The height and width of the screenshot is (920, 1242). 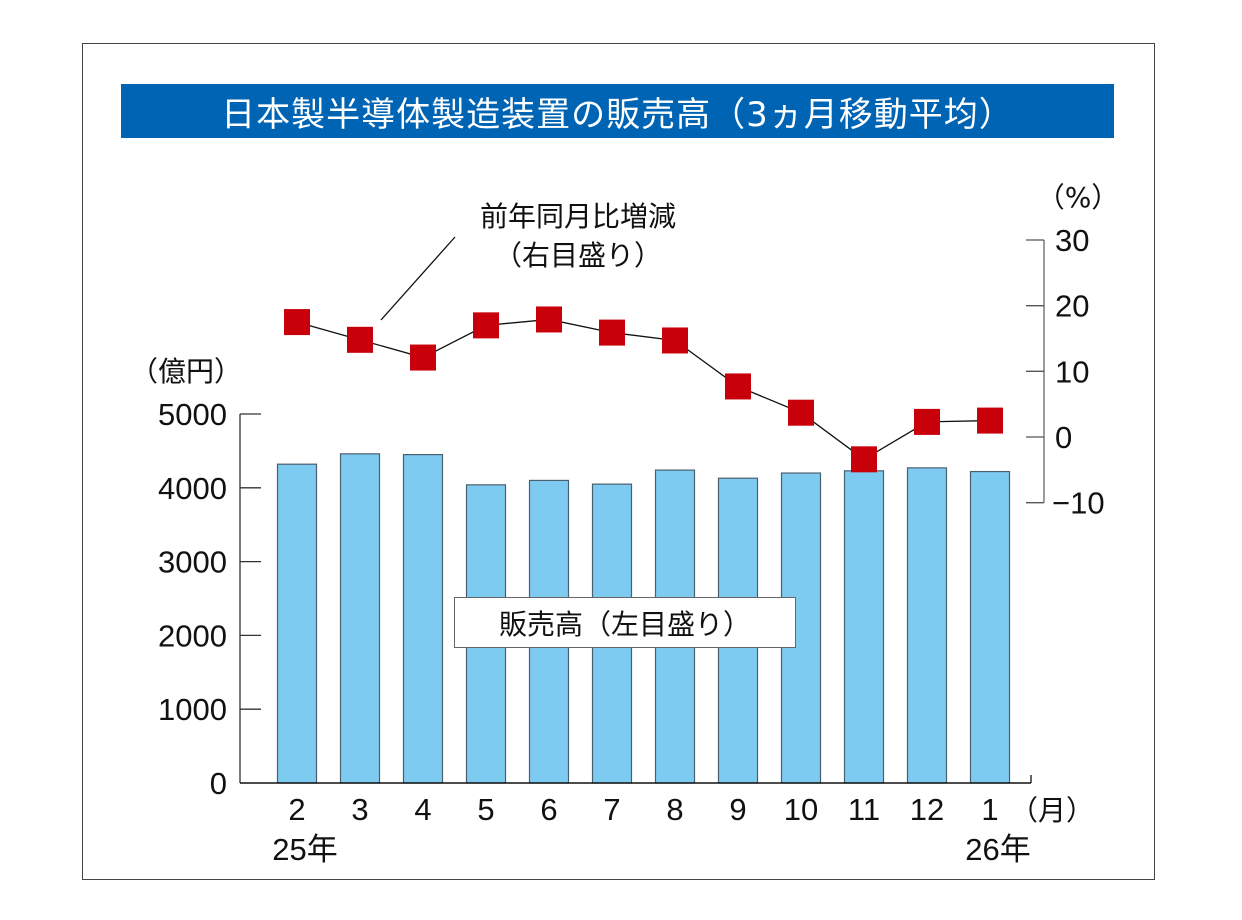 What do you see at coordinates (927, 809) in the screenshot?
I see `x-axis-tick-label: 12` at bounding box center [927, 809].